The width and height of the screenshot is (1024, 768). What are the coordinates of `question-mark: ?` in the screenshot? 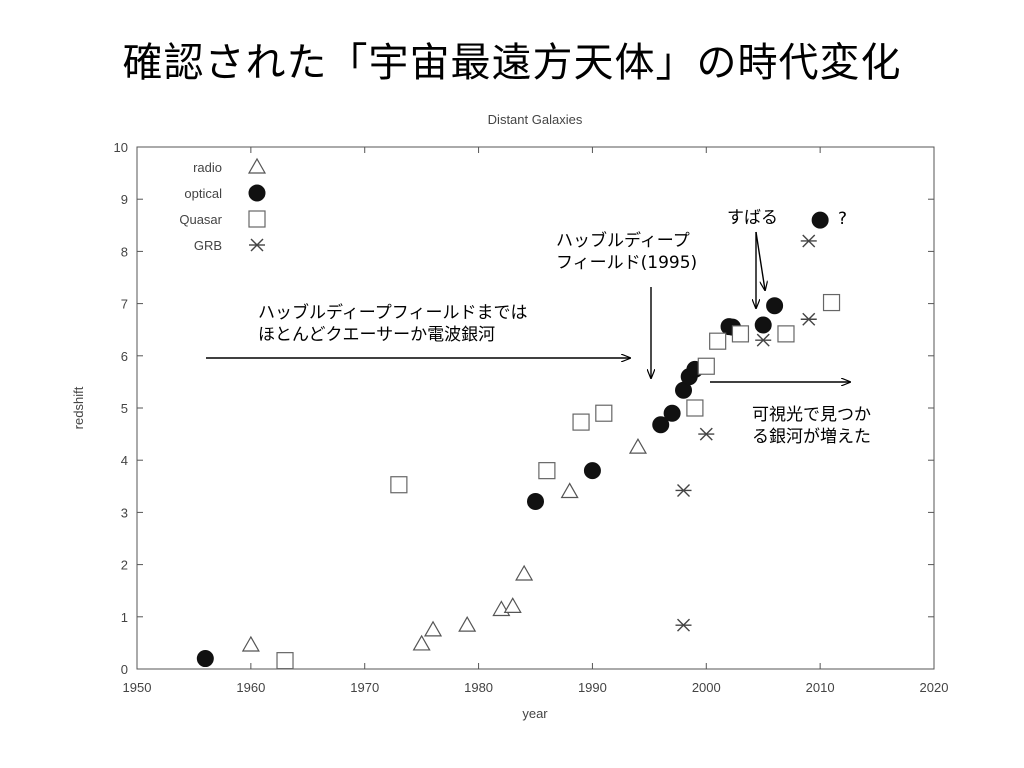 It's located at (843, 219).